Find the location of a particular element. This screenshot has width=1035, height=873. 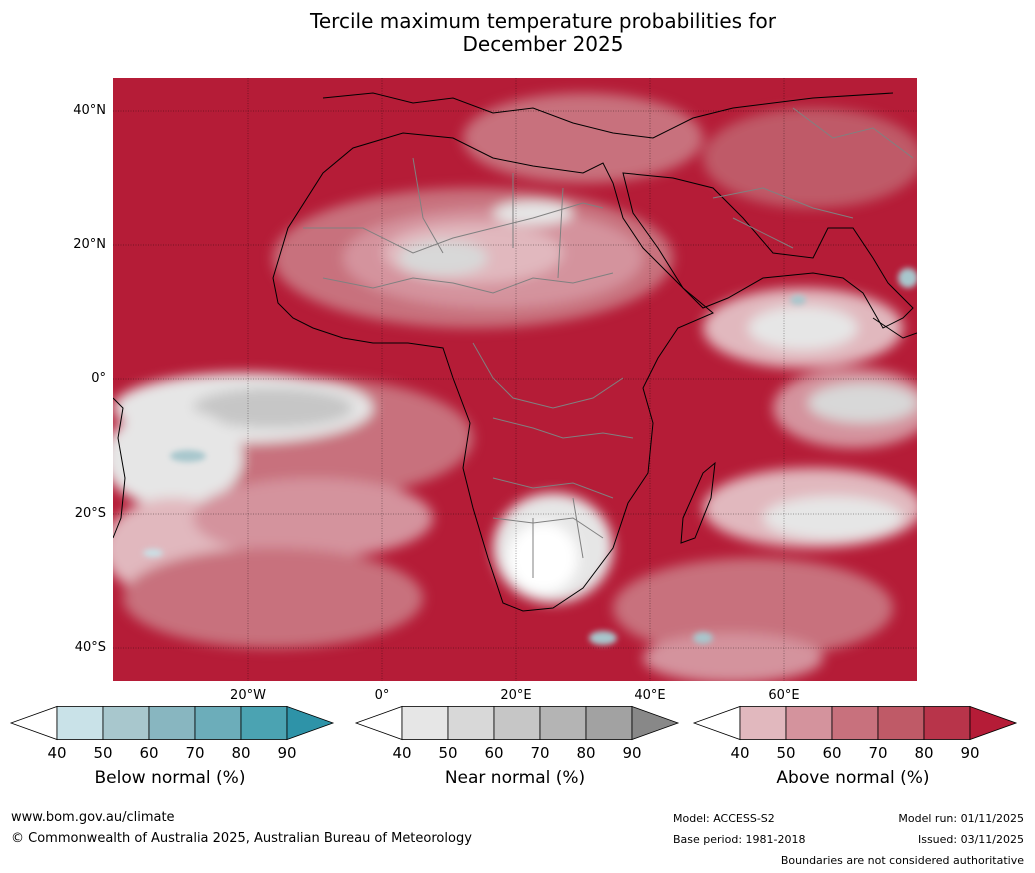

lon-label-0: 0° is located at coordinates (382, 695).